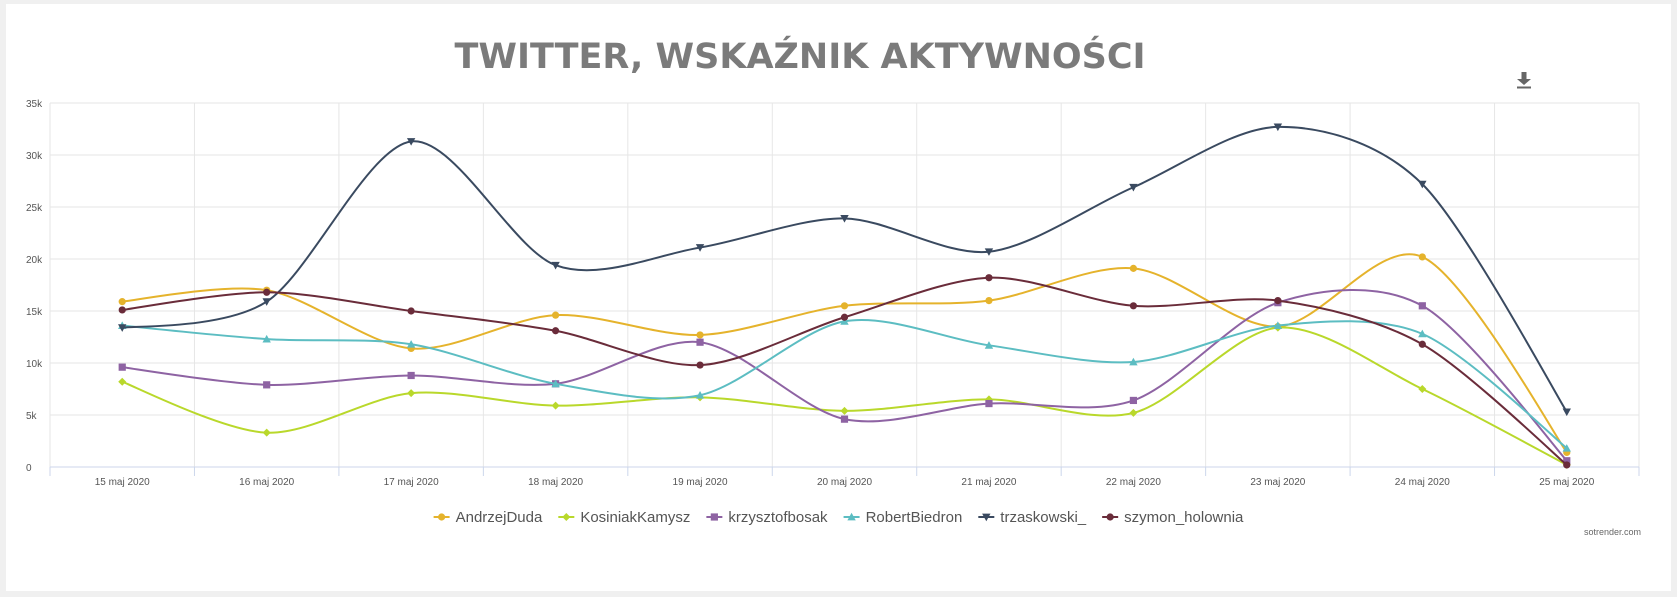 This screenshot has height=597, width=1677. Describe the element at coordinates (32, 416) in the screenshot. I see `y-tick-label: 5k` at that location.